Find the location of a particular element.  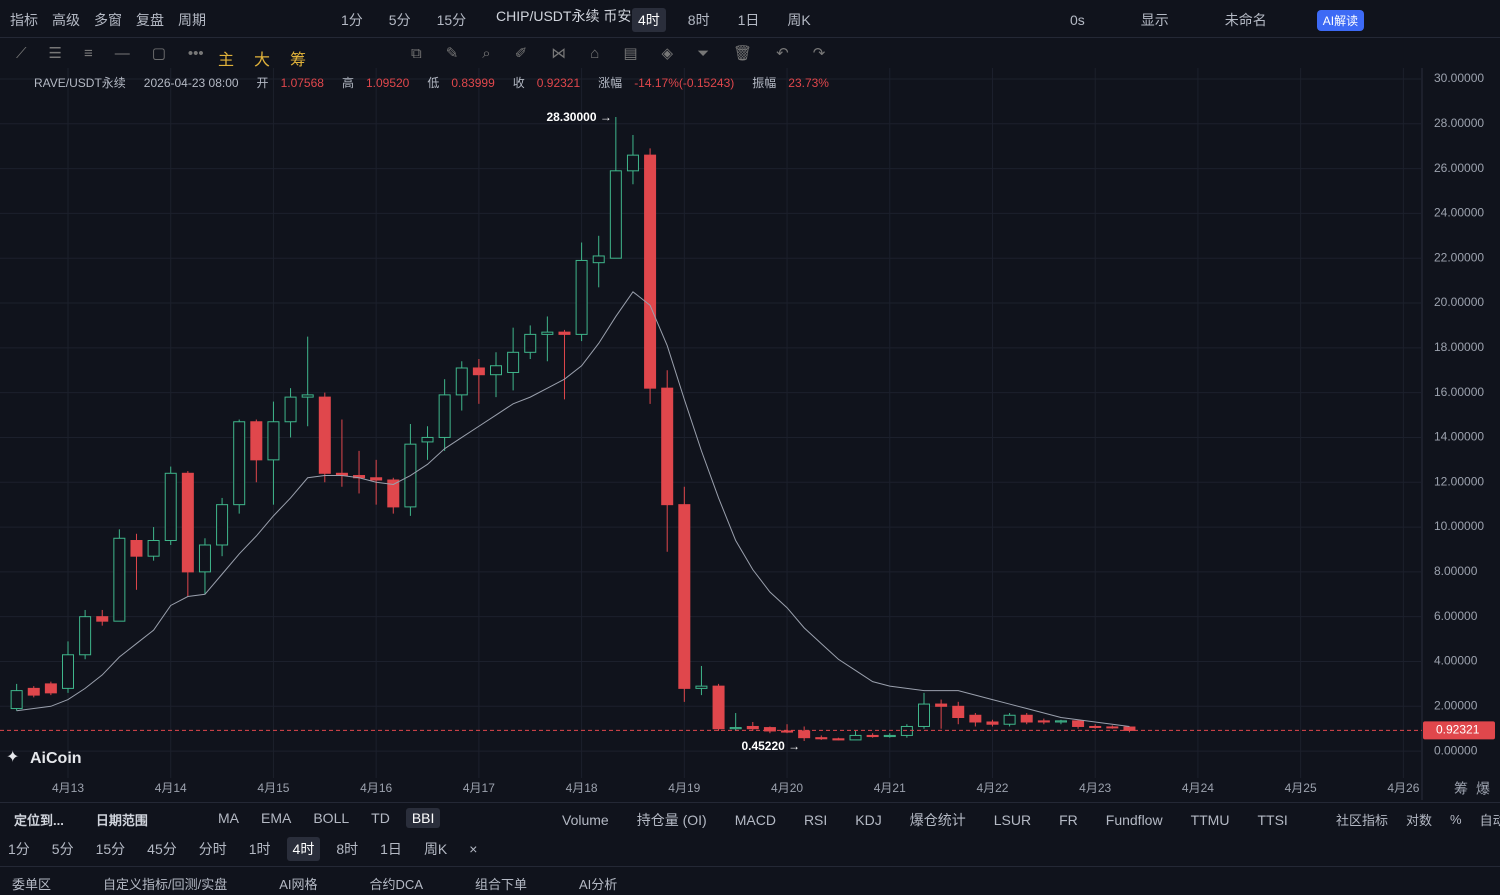

toolbar-item: 0s is located at coordinates (1077, 20).